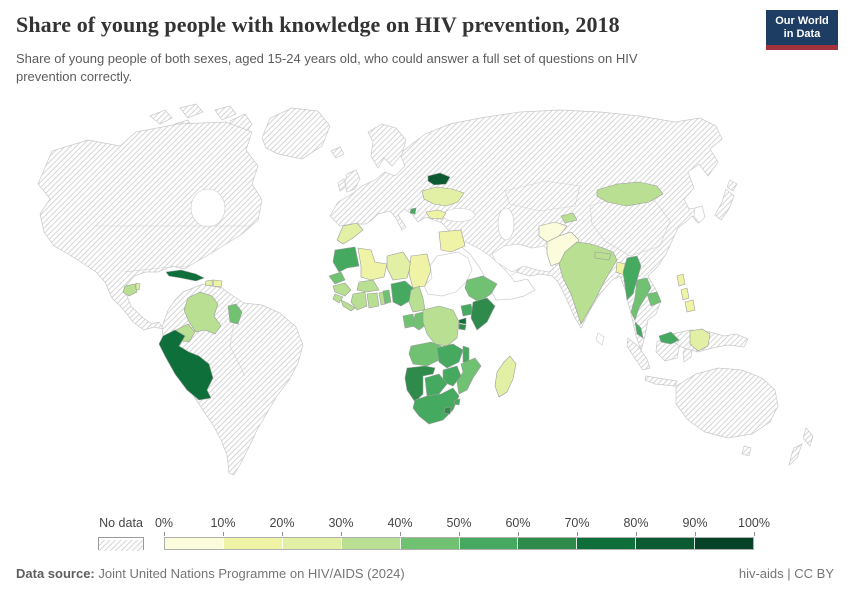 The image size is (850, 600). Describe the element at coordinates (155, 269) in the screenshot. I see `us-mexico-border` at that location.